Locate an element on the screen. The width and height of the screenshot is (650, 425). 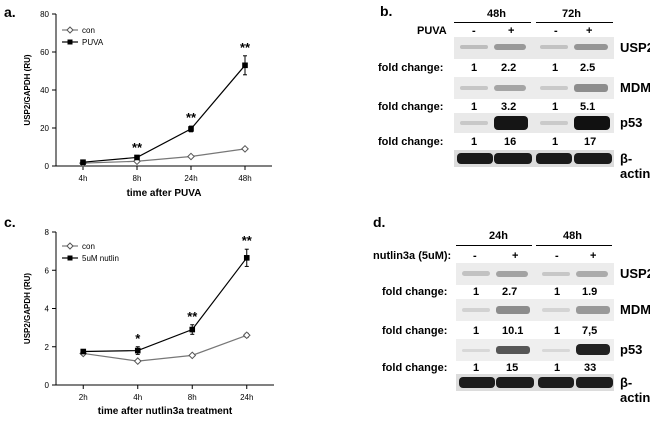
fold-value: 7,5 is located at coordinates (590, 331).